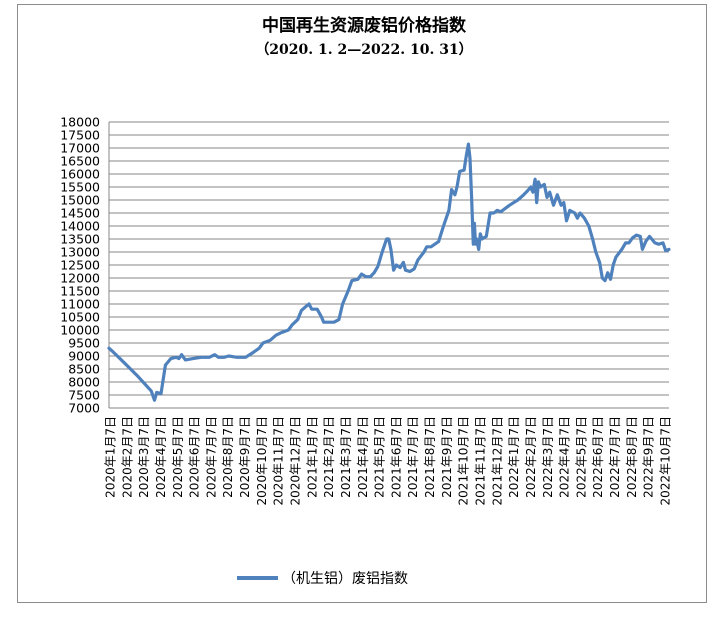 This screenshot has width=723, height=618. I want to click on x-tick-label: 2022年8月7日, so click(632, 457).